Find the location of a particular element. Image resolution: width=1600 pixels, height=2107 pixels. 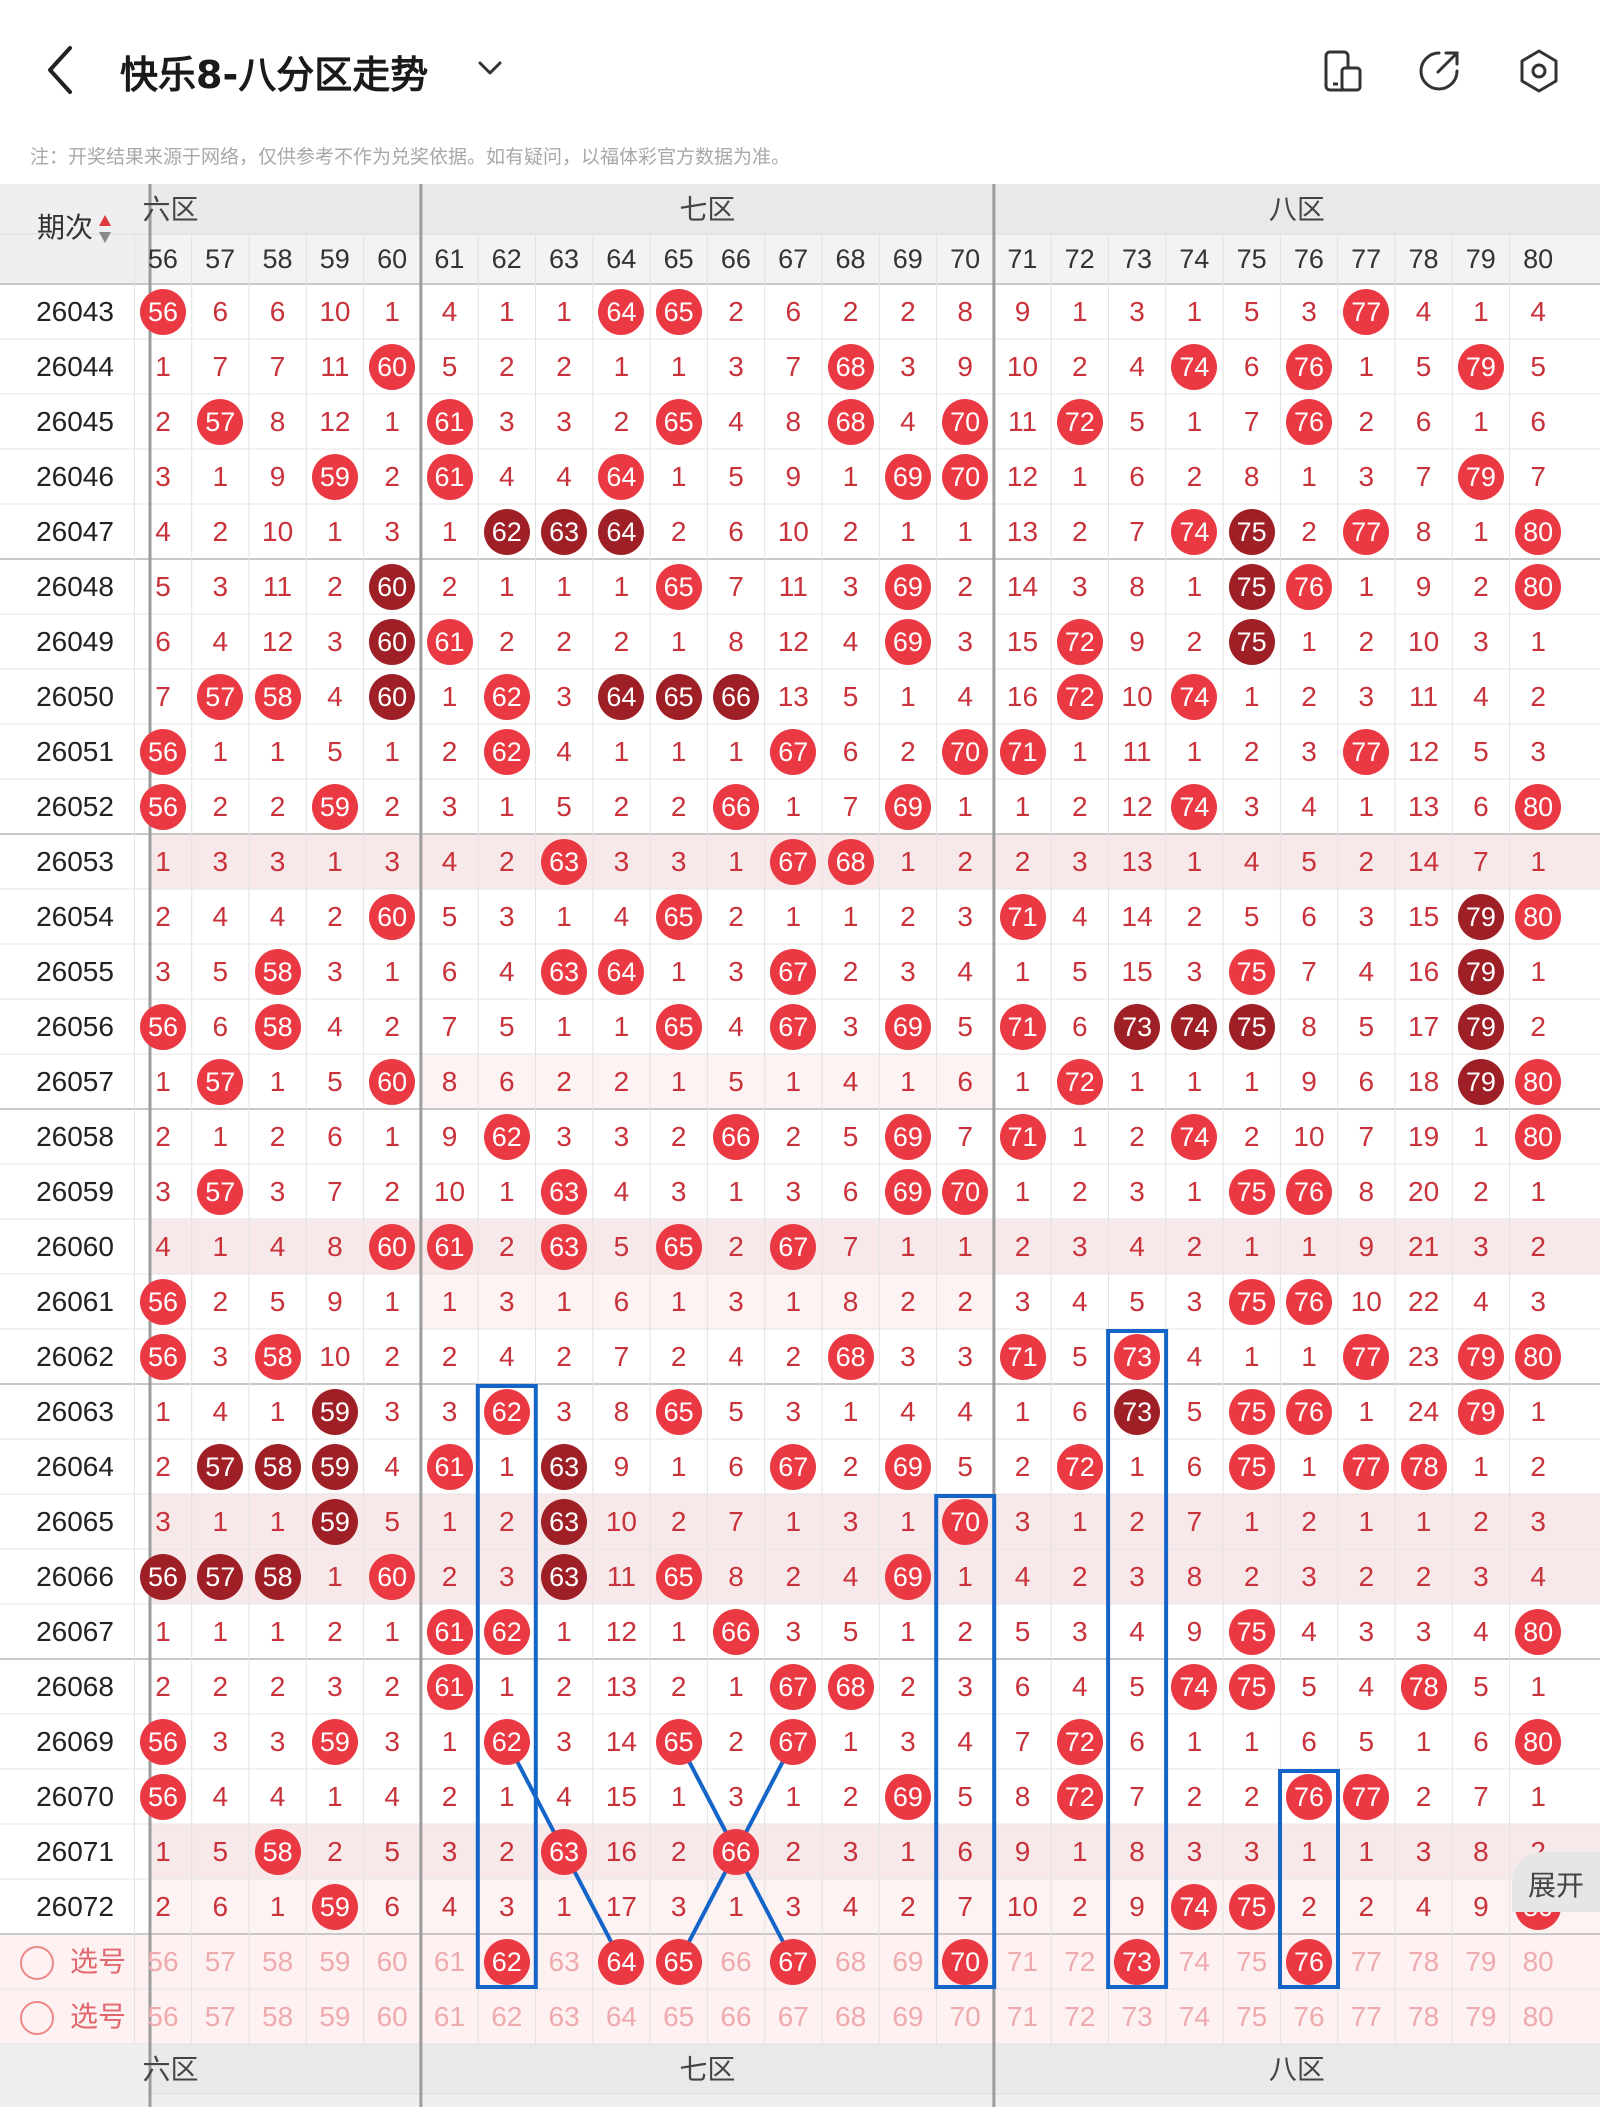

selectable-number: 76 is located at coordinates (1309, 2016).